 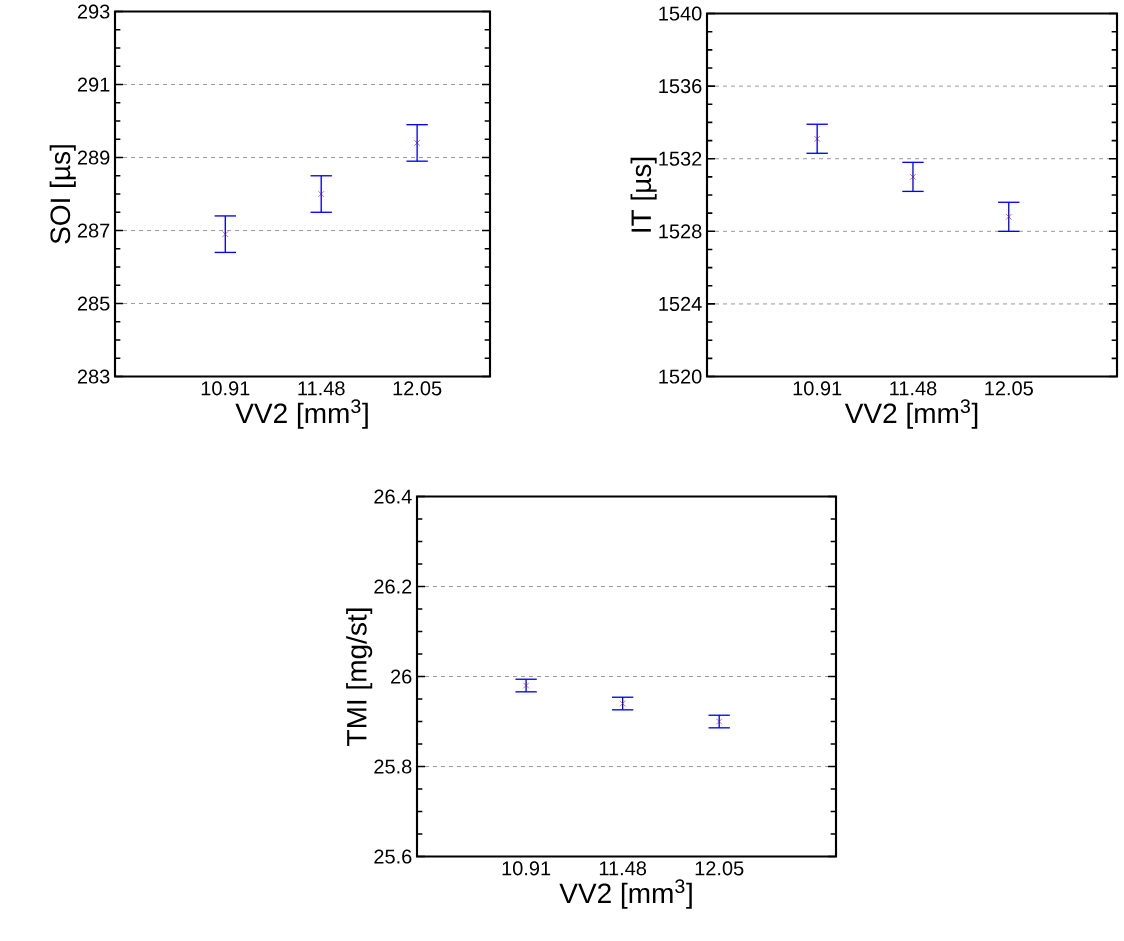 What do you see at coordinates (62, 194) in the screenshot?
I see `y-axis-title: SOI [µs]` at bounding box center [62, 194].